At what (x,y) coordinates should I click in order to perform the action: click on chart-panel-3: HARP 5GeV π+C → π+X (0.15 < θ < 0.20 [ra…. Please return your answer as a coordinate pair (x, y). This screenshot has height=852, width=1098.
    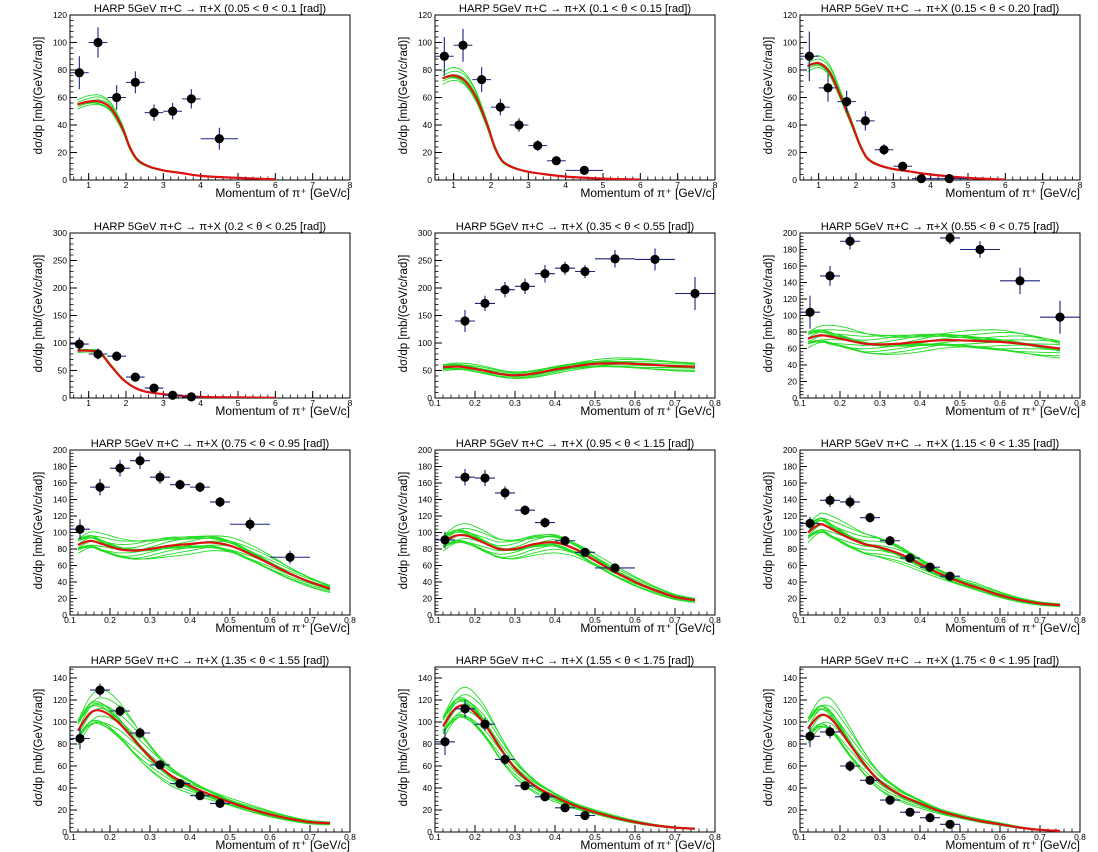
    Looking at the image, I should click on (923, 101).